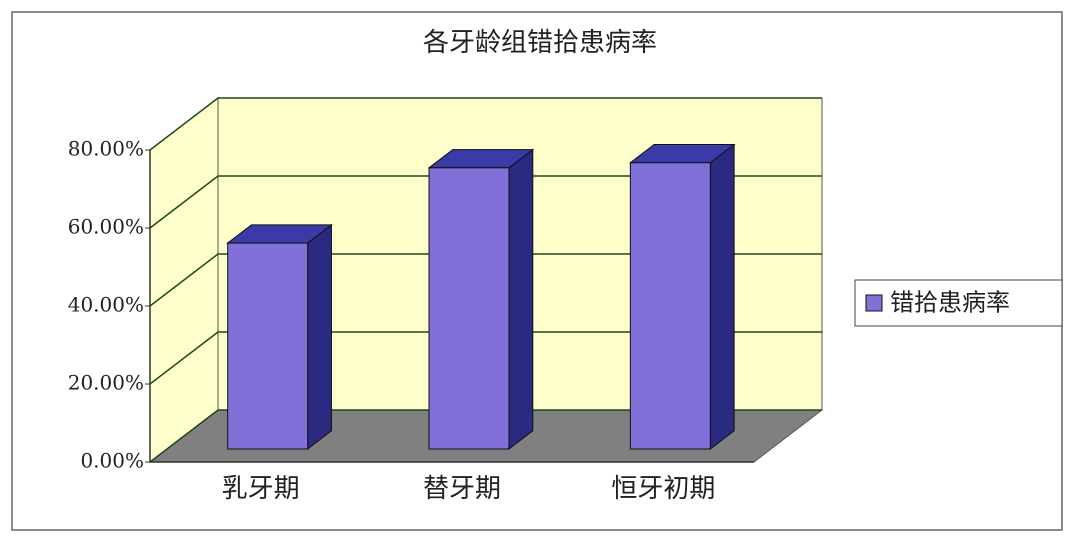 This screenshot has width=1080, height=544. What do you see at coordinates (106, 305) in the screenshot?
I see `y-tick-label: 40.00%` at bounding box center [106, 305].